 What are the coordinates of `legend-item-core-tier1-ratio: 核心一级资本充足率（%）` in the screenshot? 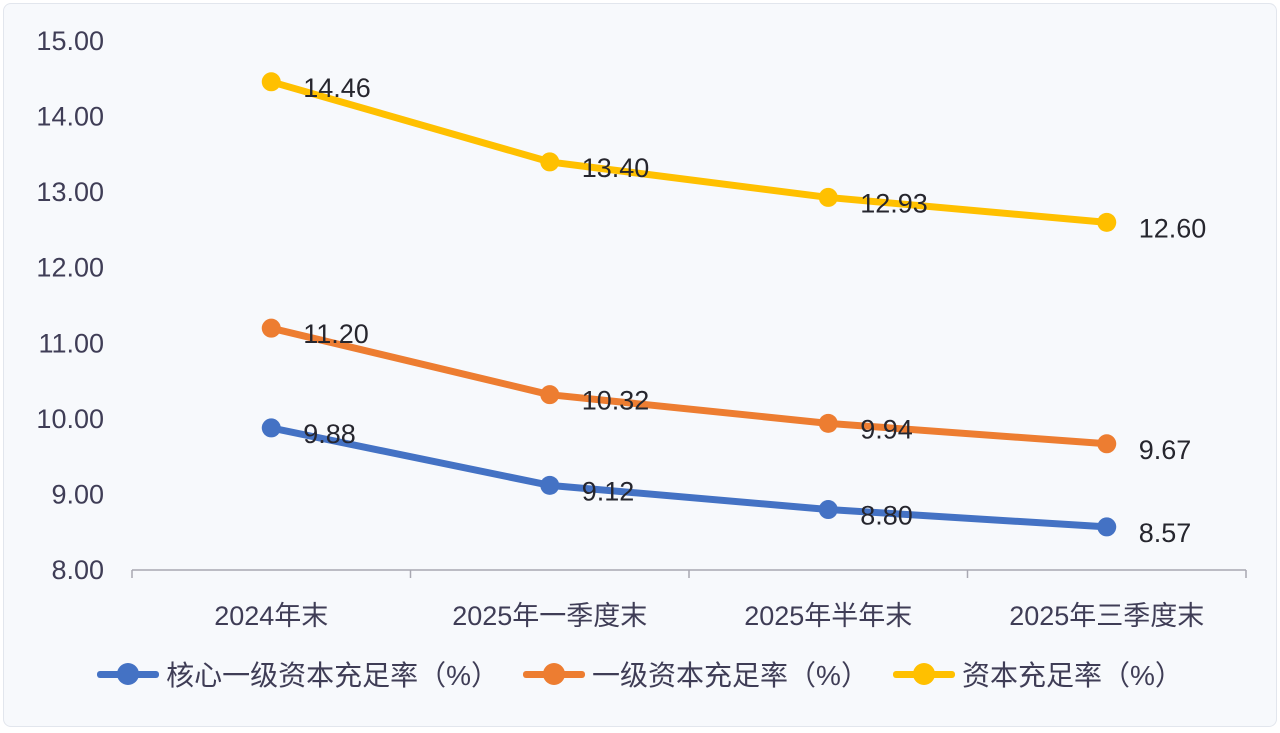 It's located at (298, 674).